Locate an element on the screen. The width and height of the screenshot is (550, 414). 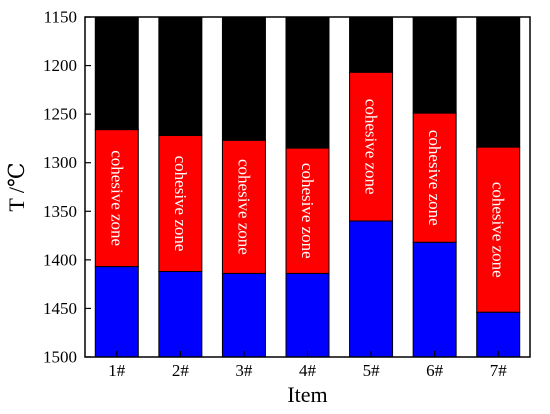
x-tick-label: 2# is located at coordinates (181, 370).